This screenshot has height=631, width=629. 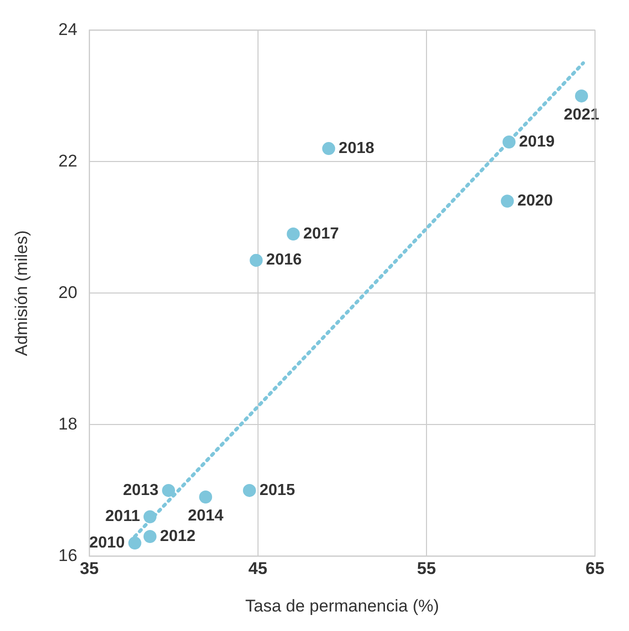 I want to click on annotation: 2010, so click(x=107, y=543).